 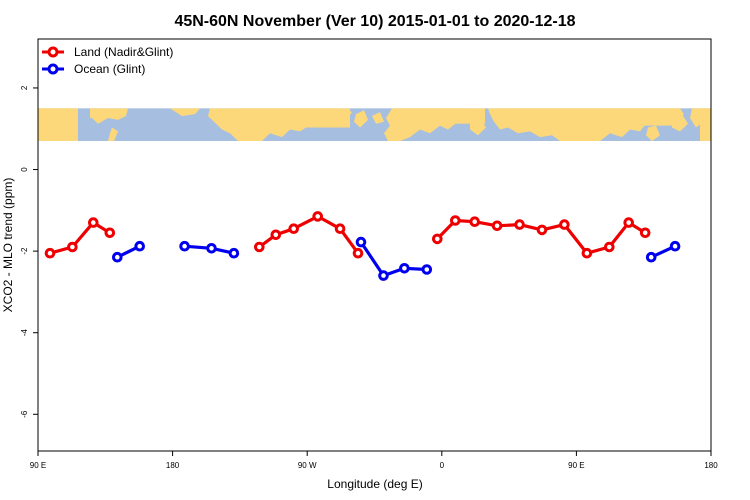 I want to click on series-layer, so click(x=362, y=246).